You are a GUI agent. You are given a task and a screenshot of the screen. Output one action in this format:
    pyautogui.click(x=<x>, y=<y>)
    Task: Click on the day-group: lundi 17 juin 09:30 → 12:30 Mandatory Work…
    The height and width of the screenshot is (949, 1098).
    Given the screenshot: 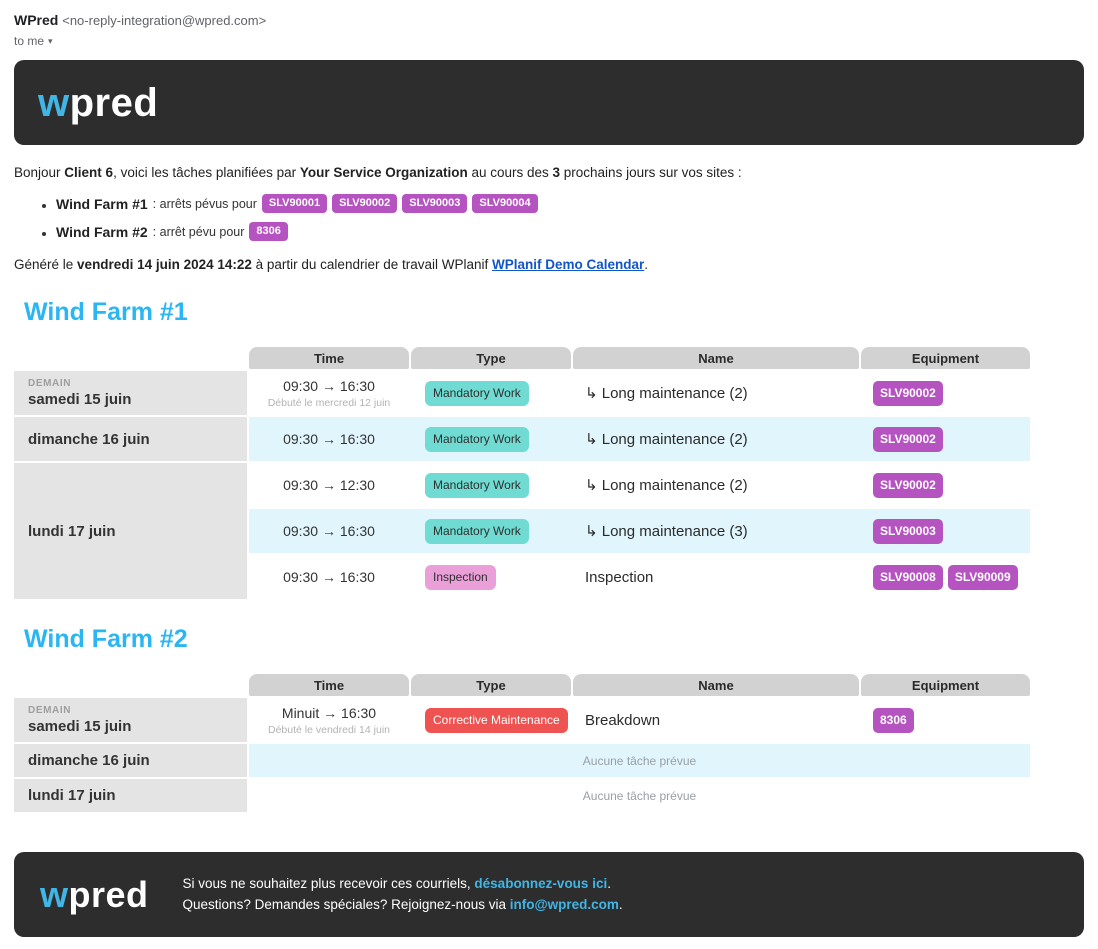 What is the action you would take?
    pyautogui.click(x=522, y=531)
    